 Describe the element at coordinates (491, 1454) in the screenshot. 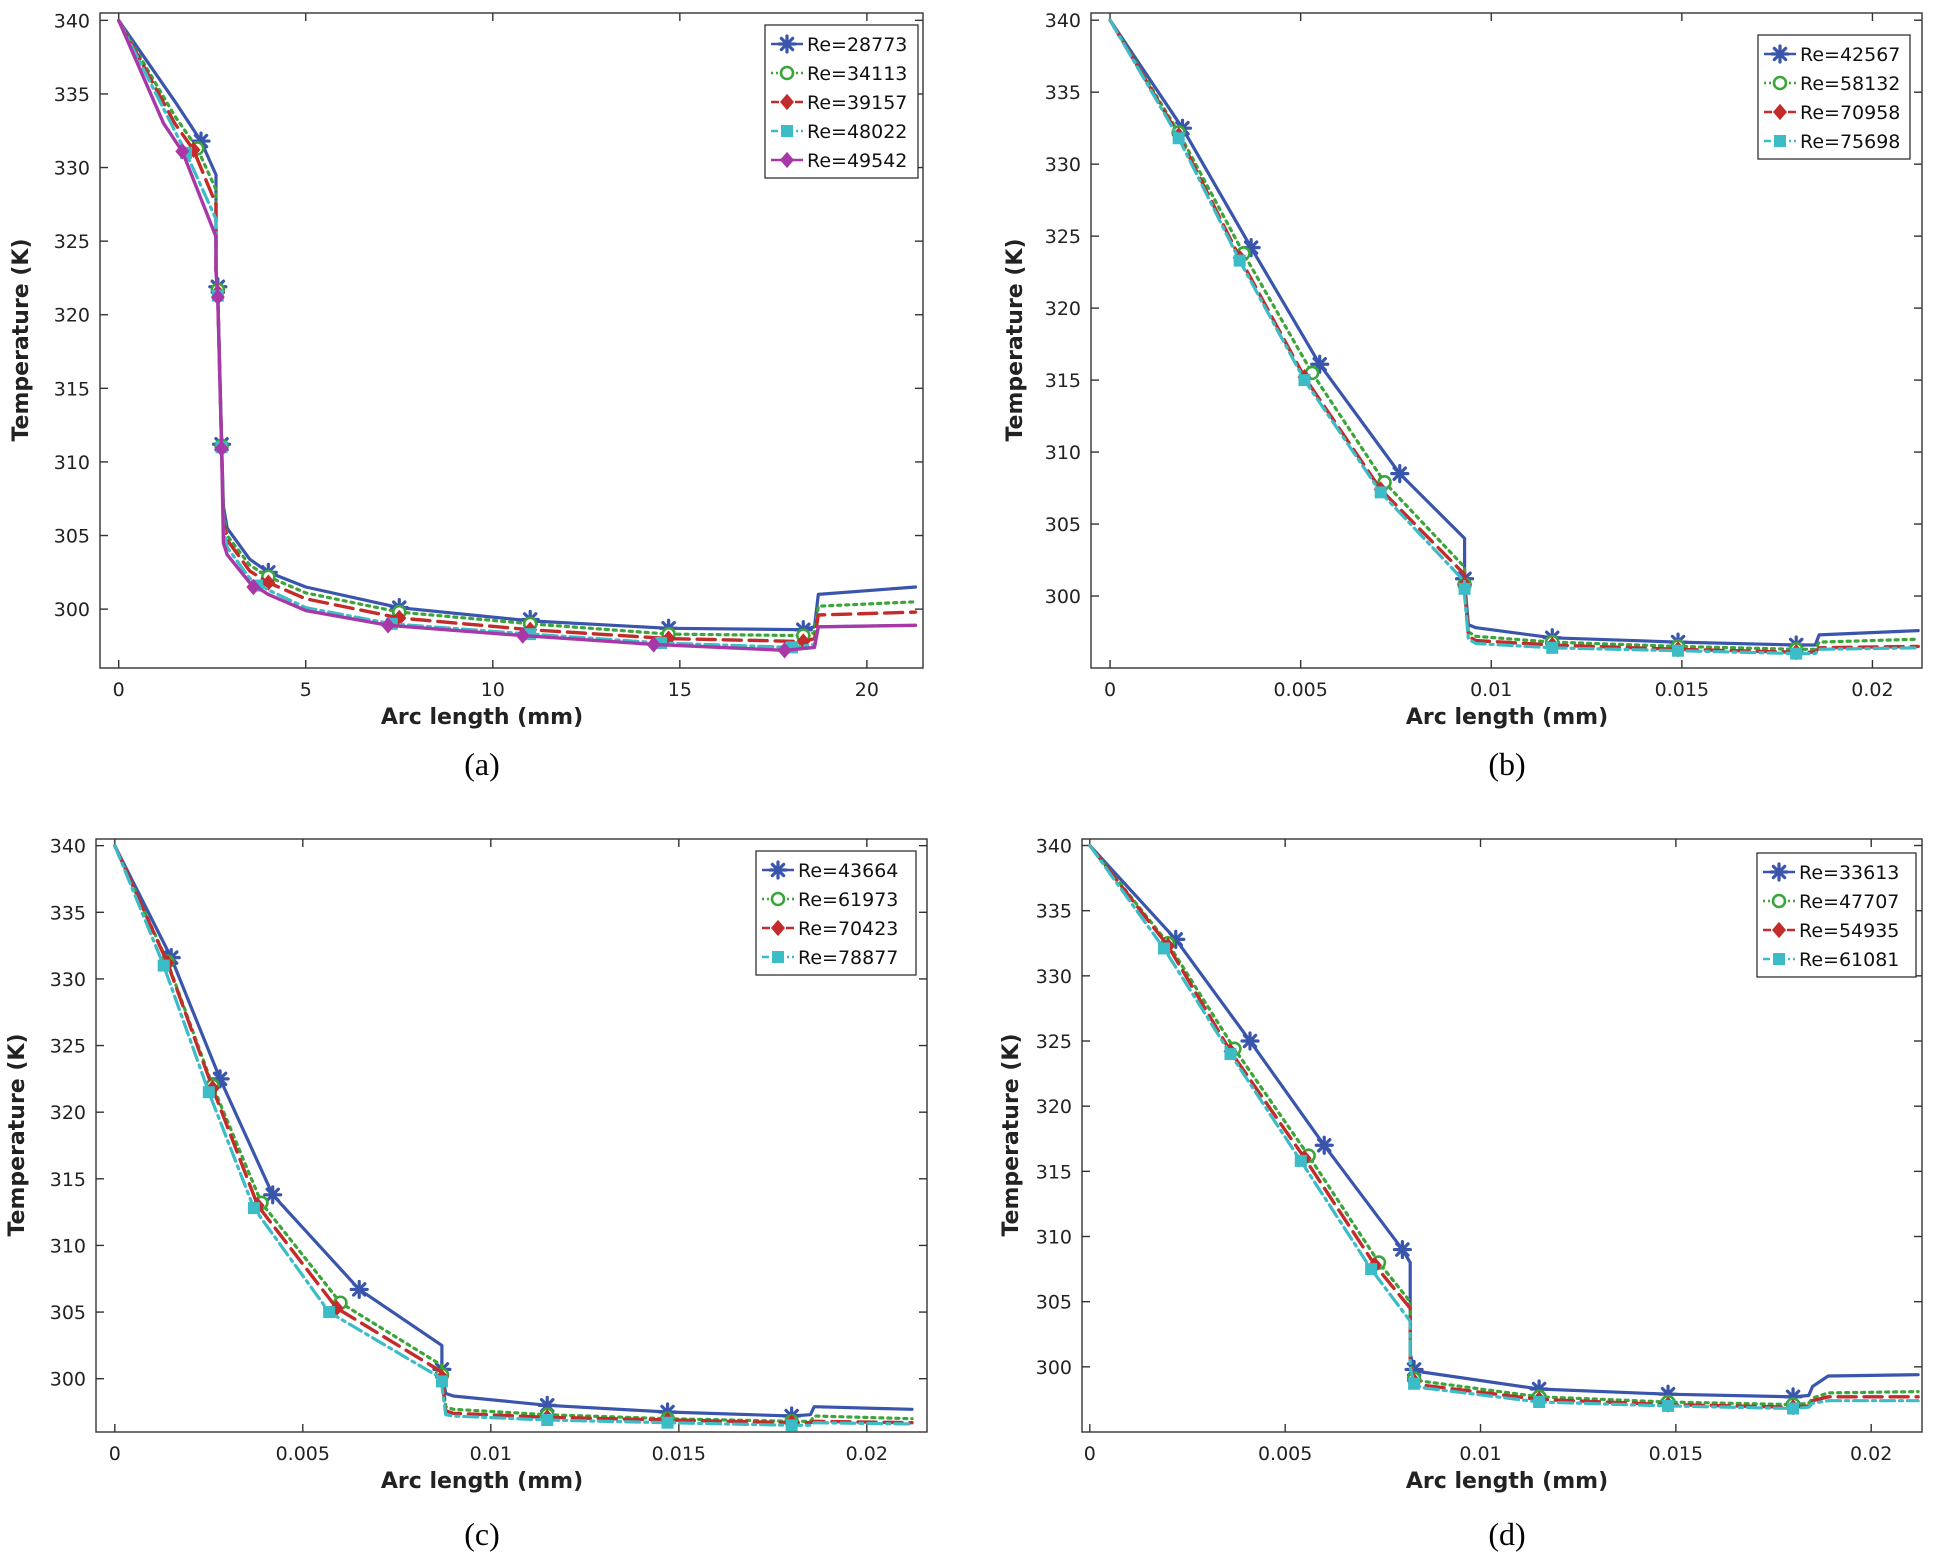

I see `x-tick-label: 0.01` at that location.